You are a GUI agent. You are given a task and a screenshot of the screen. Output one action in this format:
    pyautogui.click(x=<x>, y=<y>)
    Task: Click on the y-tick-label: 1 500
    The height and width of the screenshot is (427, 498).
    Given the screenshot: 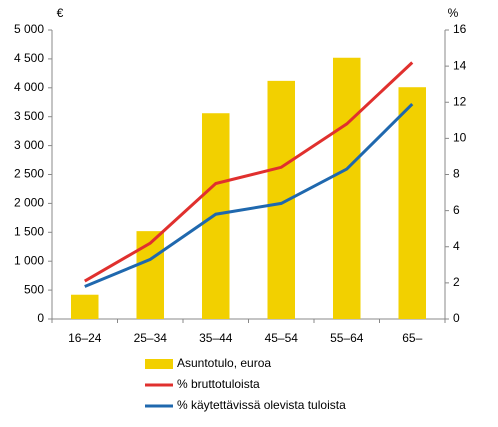 What is the action you would take?
    pyautogui.click(x=29, y=231)
    